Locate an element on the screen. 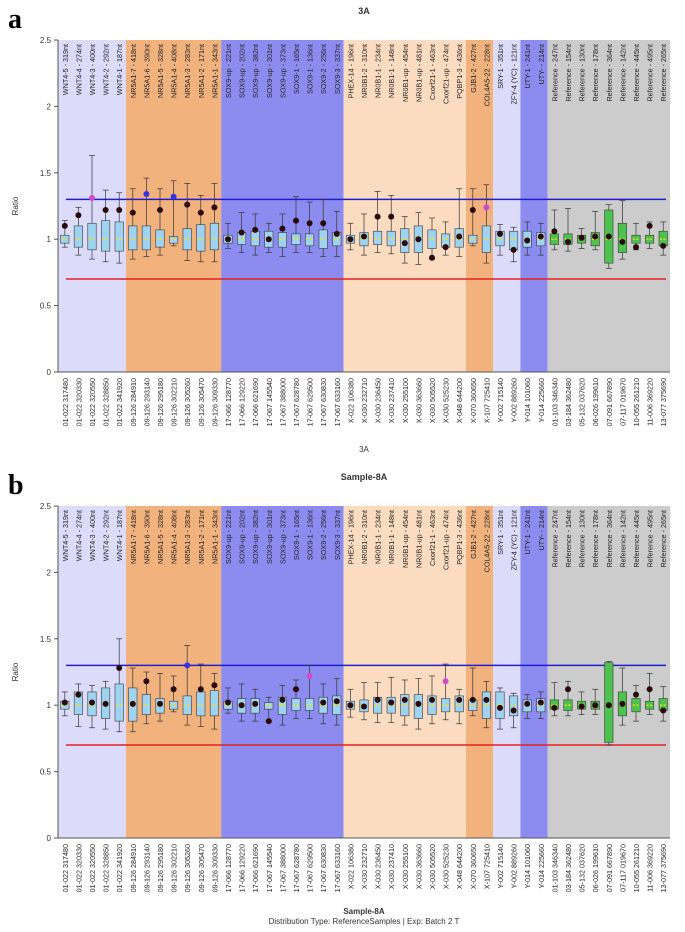 This screenshot has height=932, width=685. probe-label: NR5A1-4 - 408nt is located at coordinates (174, 537).